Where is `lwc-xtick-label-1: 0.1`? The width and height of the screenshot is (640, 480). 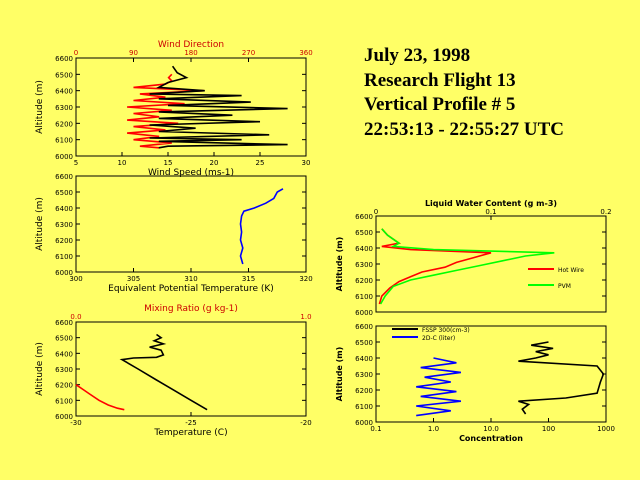
lwc-xtick-label-1: 0.1 is located at coordinates (490, 212).